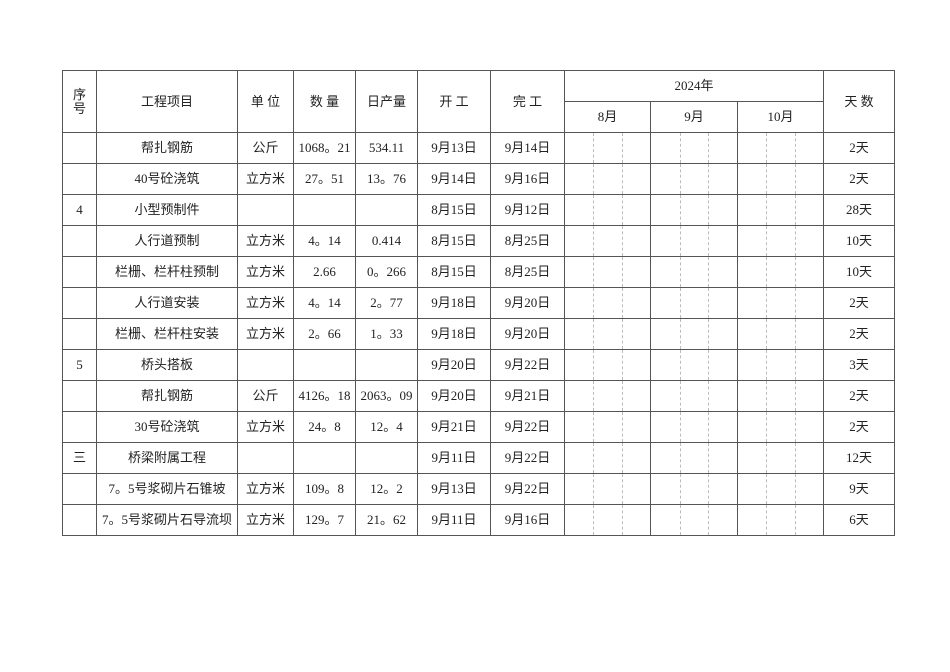 The width and height of the screenshot is (950, 672). I want to click on cell-seq: 三, so click(79, 458).